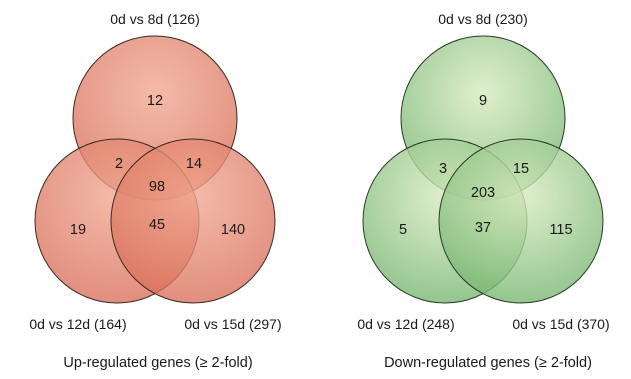 This screenshot has height=379, width=631. I want to click on venn-down-region-top-only: 9, so click(483, 101).